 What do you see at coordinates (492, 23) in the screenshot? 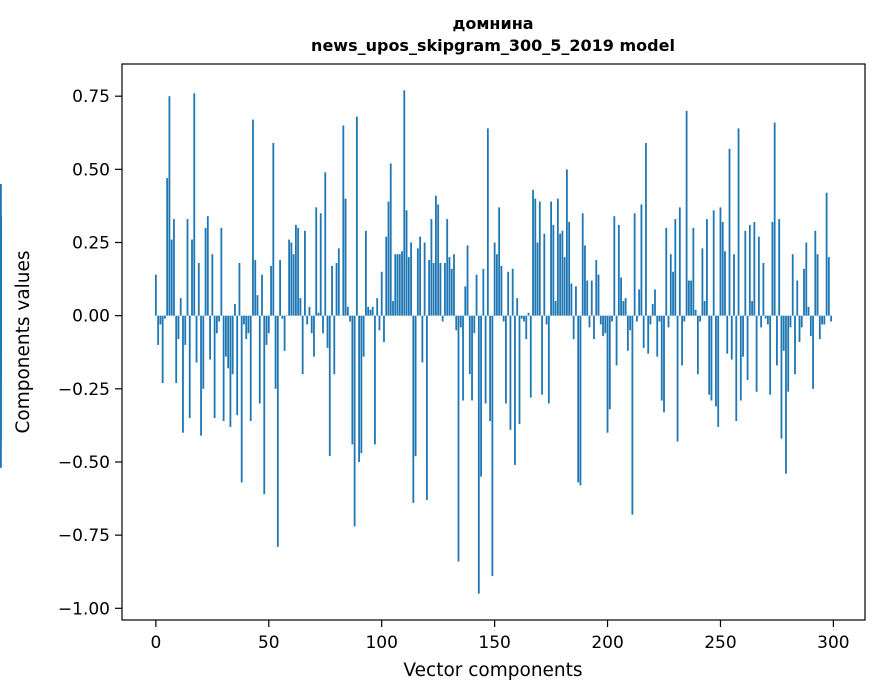
I see `chart-title: домнина` at bounding box center [492, 23].